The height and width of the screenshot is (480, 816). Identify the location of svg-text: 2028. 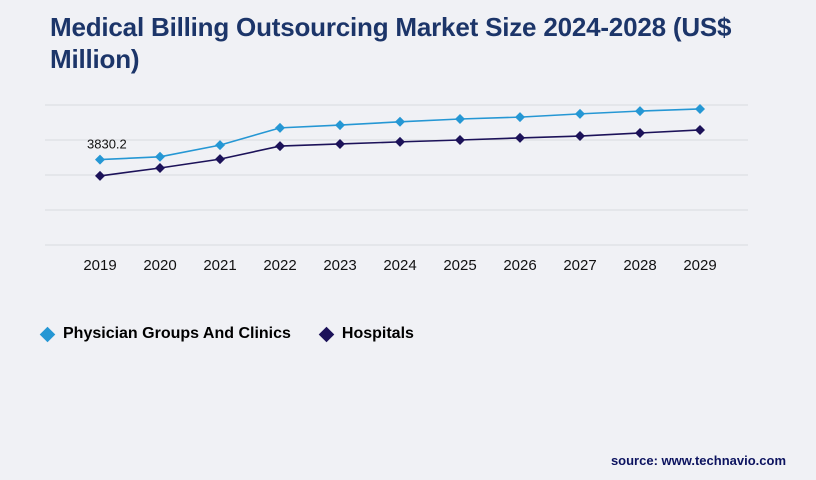
(639, 265).